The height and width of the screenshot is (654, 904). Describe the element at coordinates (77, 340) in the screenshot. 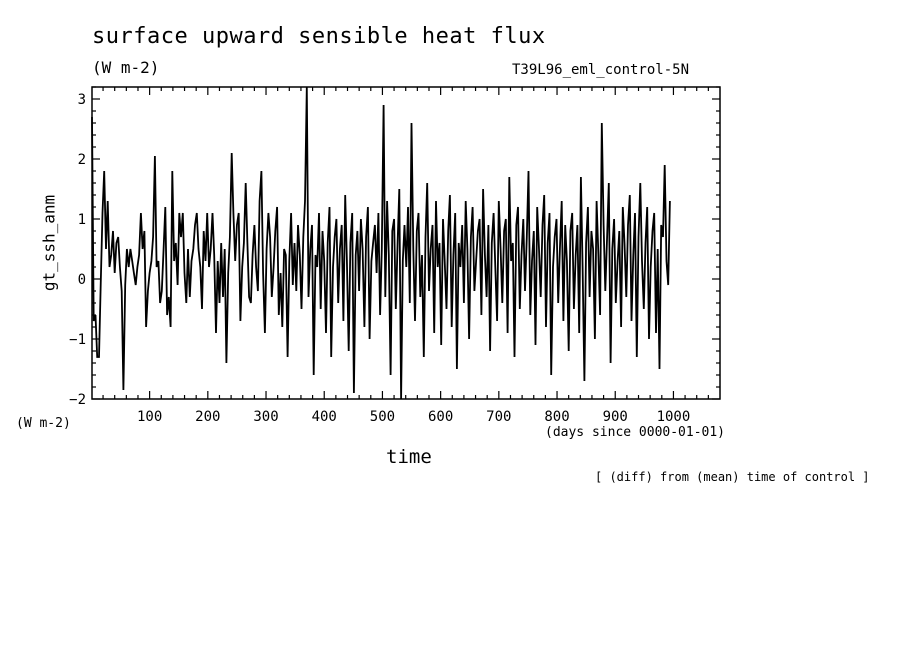

I see `y-tick-label: −1` at that location.